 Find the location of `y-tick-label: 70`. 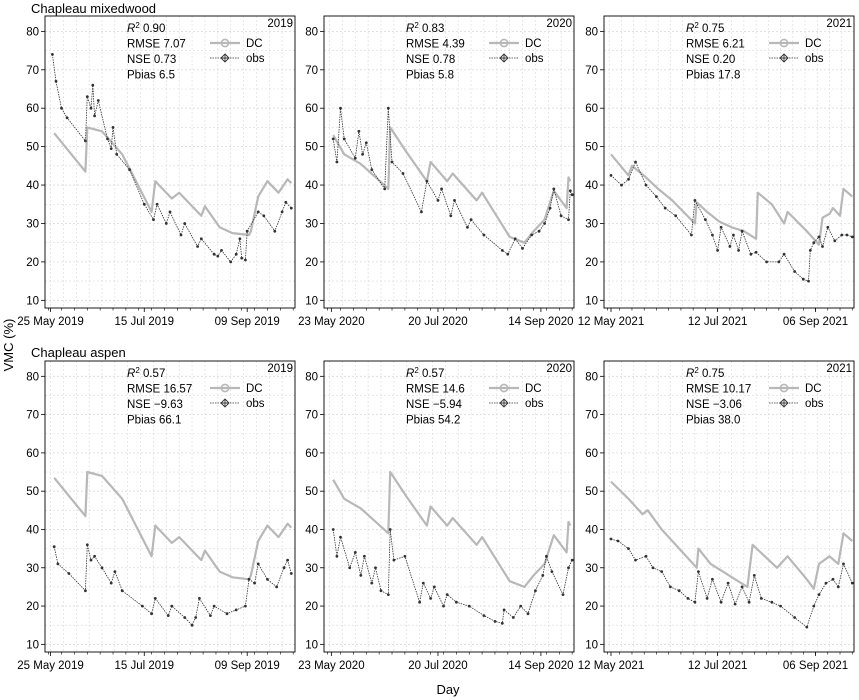

y-tick-label: 70 is located at coordinates (32, 416).